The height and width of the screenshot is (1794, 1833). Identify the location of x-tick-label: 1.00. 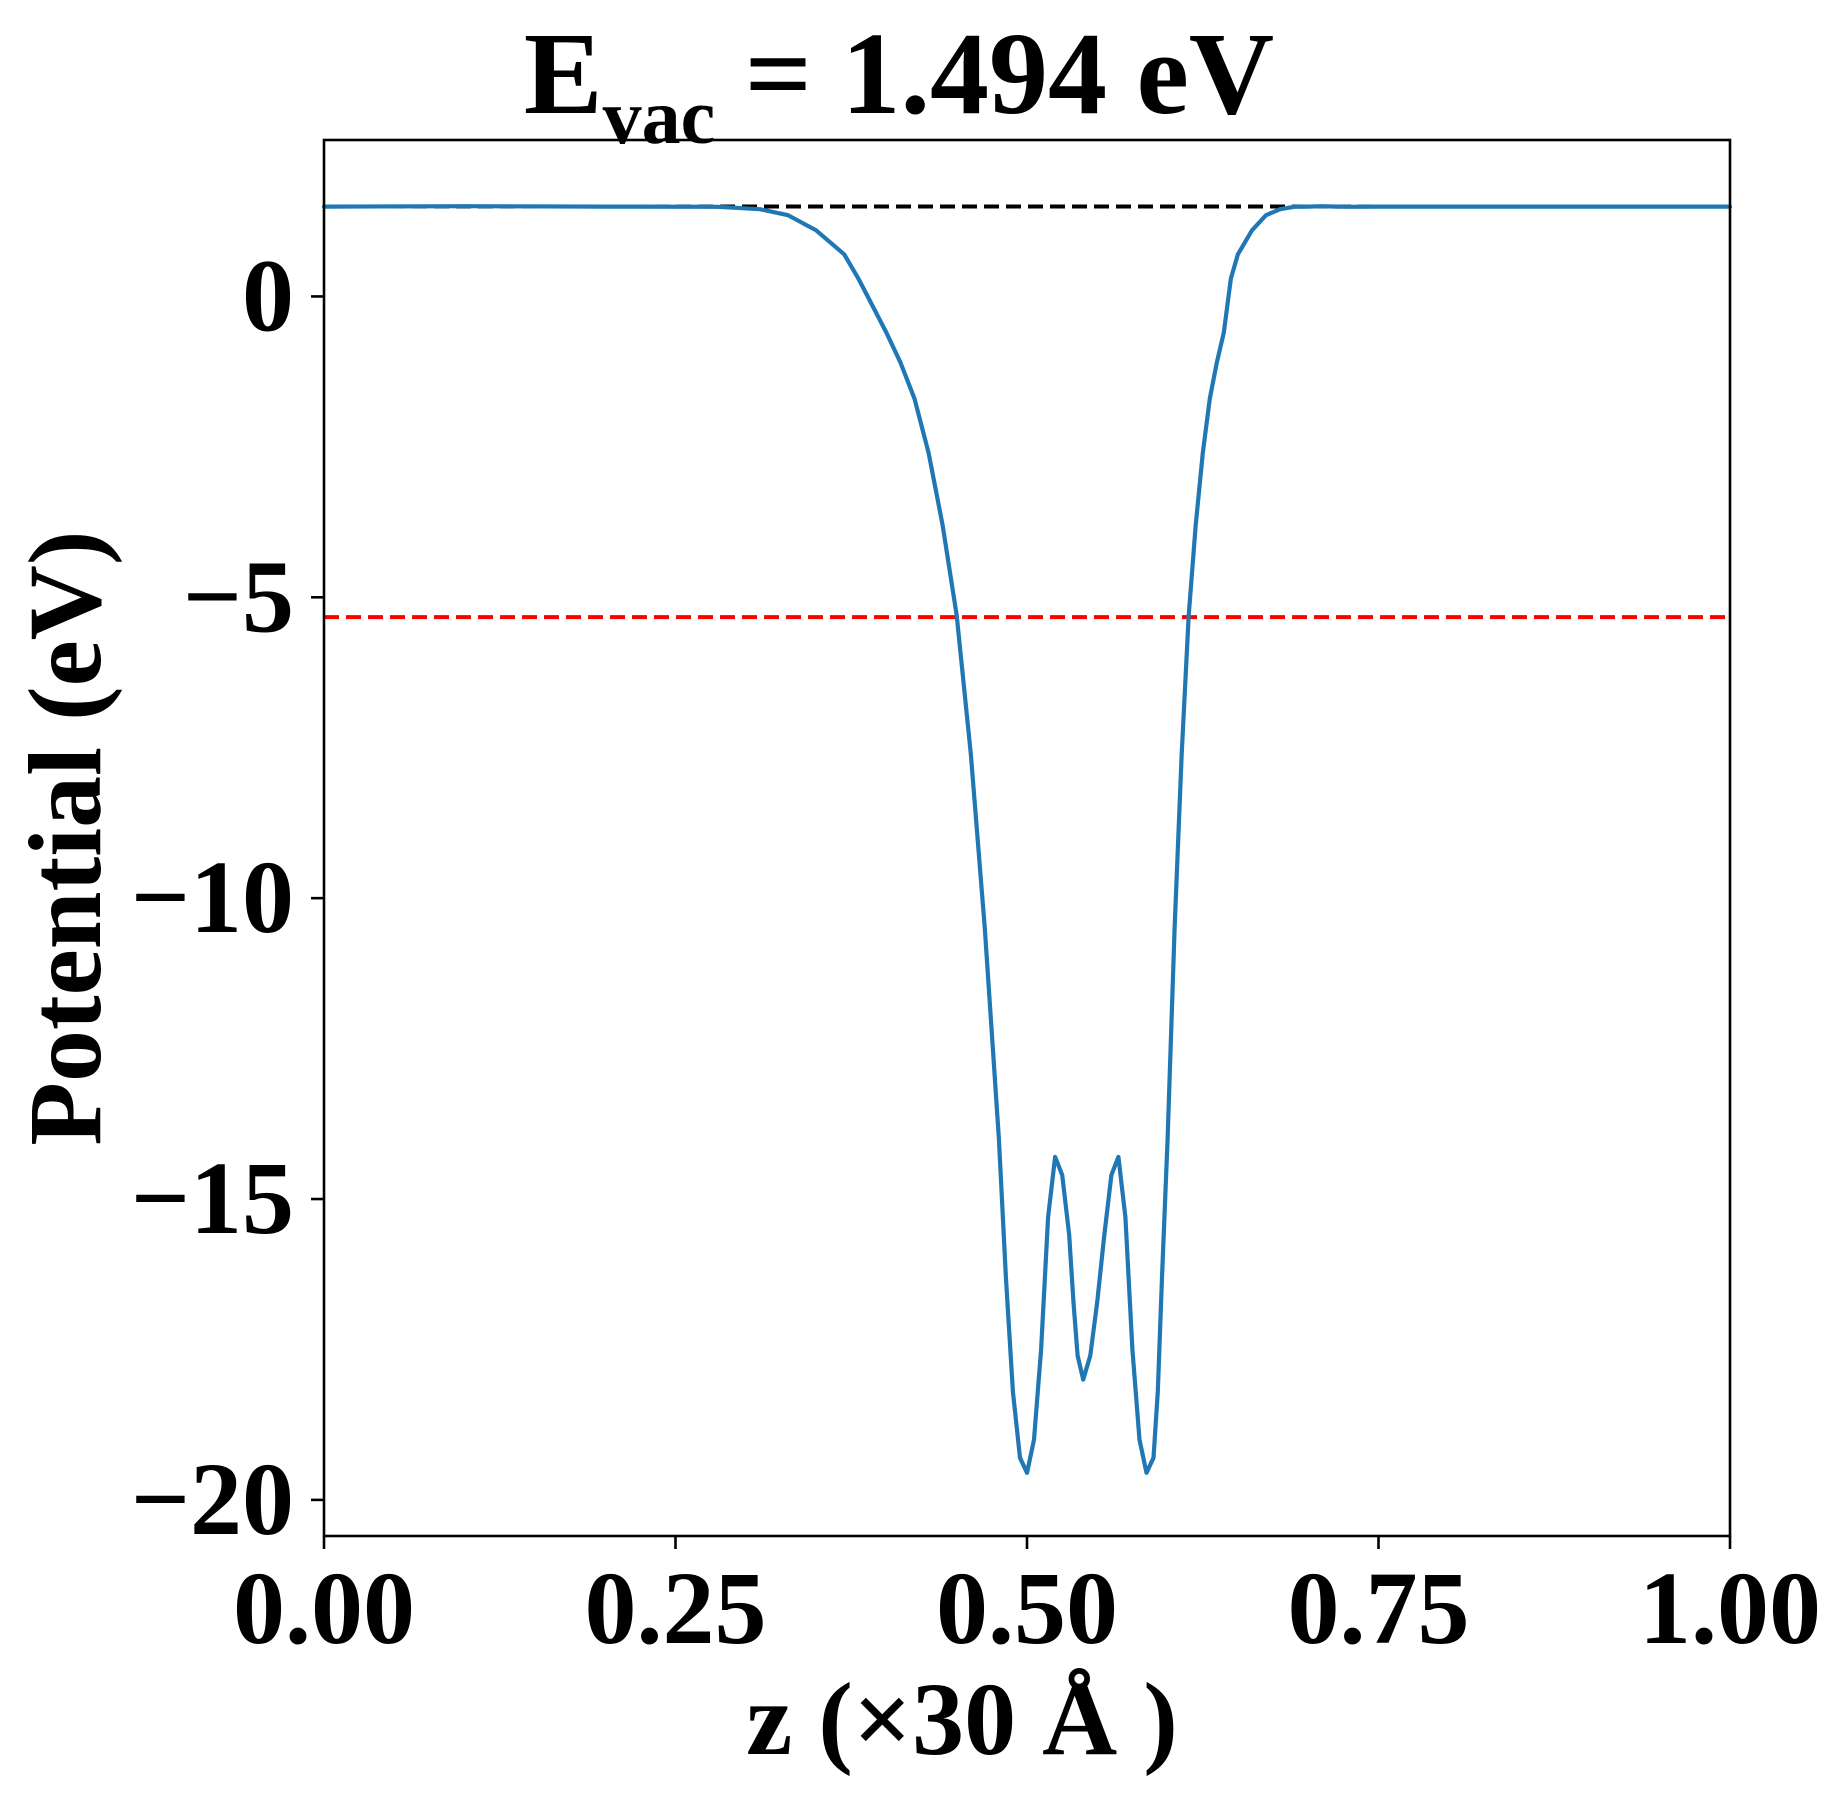
(1730, 1608).